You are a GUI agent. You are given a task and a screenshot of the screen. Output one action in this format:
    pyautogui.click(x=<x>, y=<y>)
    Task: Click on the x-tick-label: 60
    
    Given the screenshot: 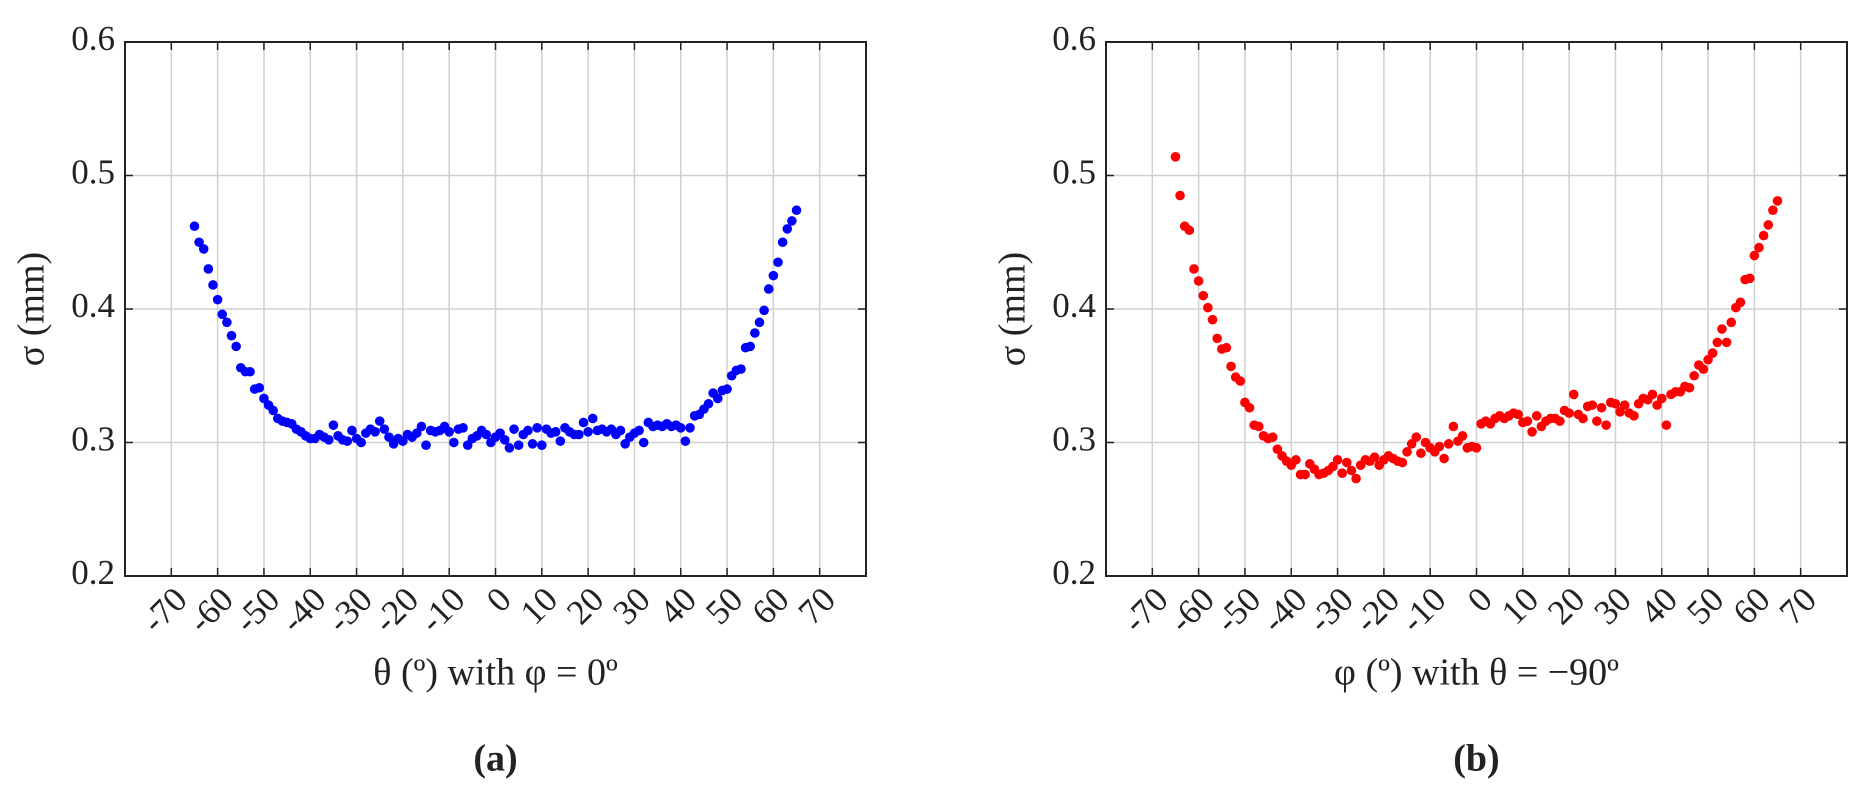 What is the action you would take?
    pyautogui.click(x=1751, y=606)
    